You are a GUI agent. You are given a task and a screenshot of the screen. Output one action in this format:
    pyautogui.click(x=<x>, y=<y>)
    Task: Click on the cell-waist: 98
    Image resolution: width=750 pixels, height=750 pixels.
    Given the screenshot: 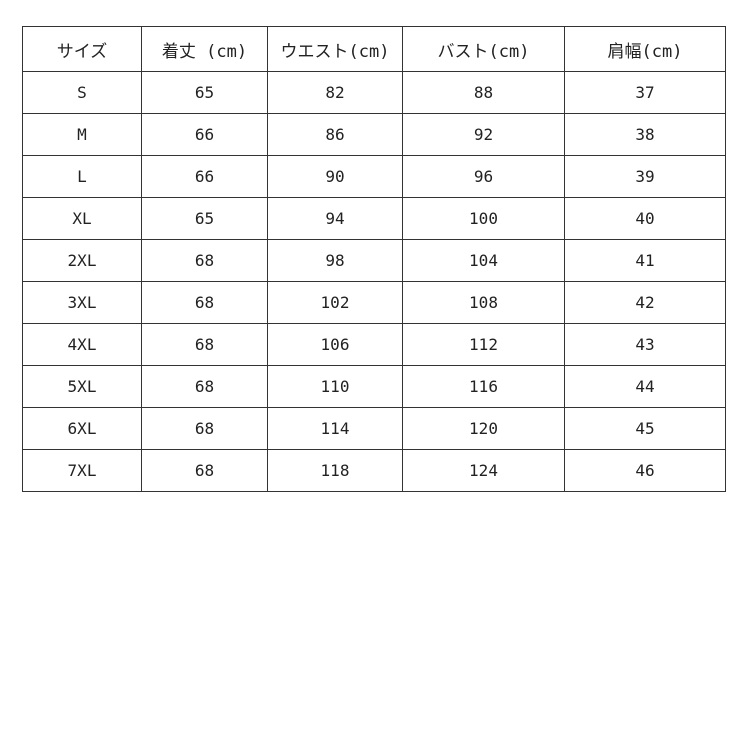 What is the action you would take?
    pyautogui.click(x=335, y=260)
    